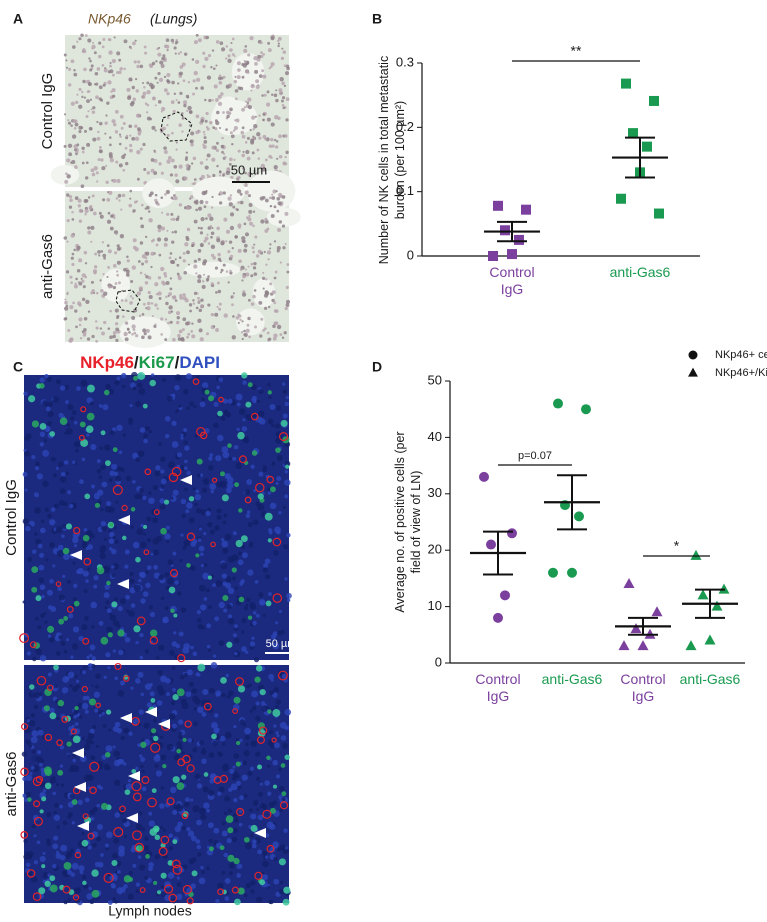 The height and width of the screenshot is (922, 767). I want to click on arrowhead, so click(126, 718).